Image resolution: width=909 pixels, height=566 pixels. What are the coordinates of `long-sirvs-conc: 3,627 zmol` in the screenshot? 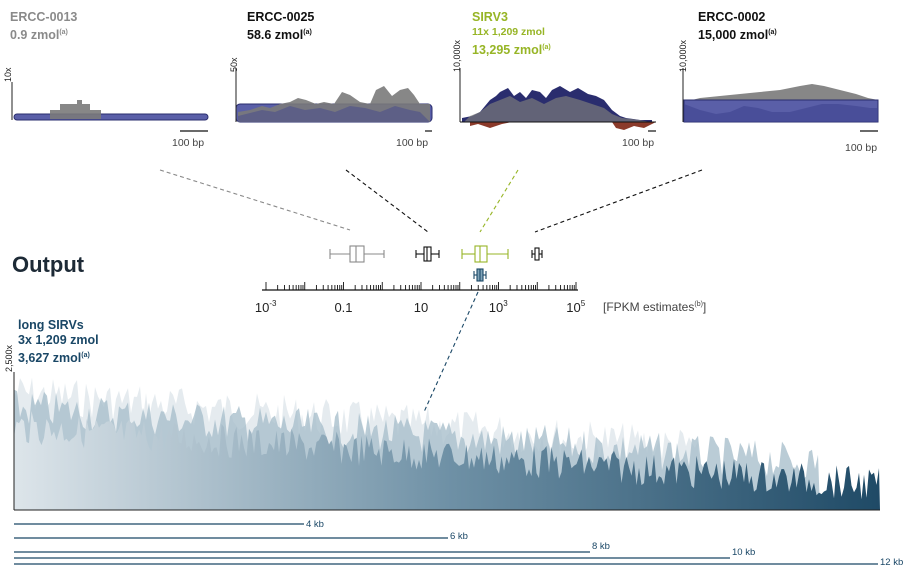 It's located at (50, 358).